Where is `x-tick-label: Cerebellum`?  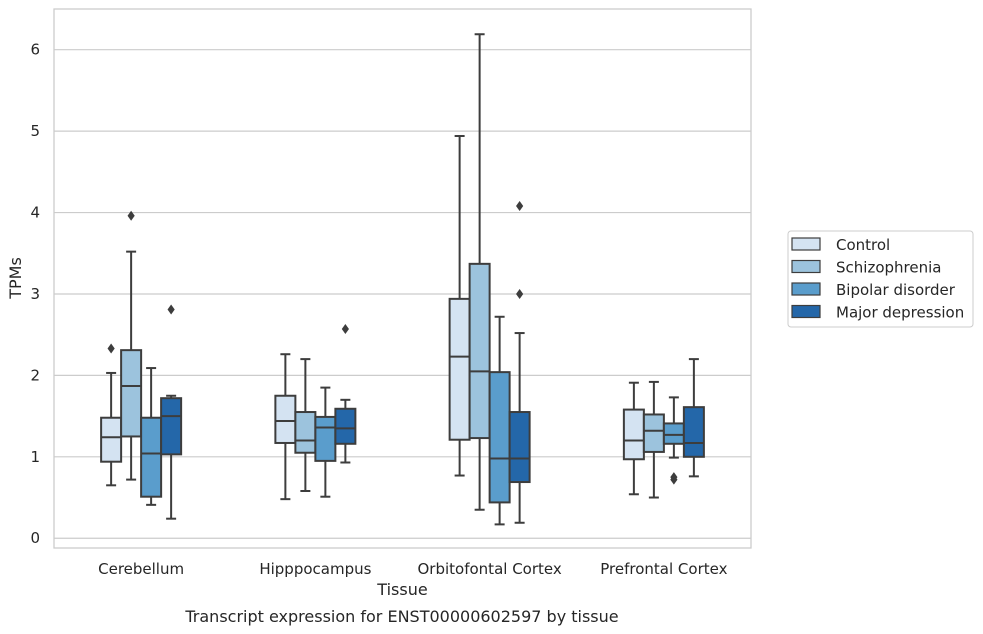 x-tick-label: Cerebellum is located at coordinates (141, 569).